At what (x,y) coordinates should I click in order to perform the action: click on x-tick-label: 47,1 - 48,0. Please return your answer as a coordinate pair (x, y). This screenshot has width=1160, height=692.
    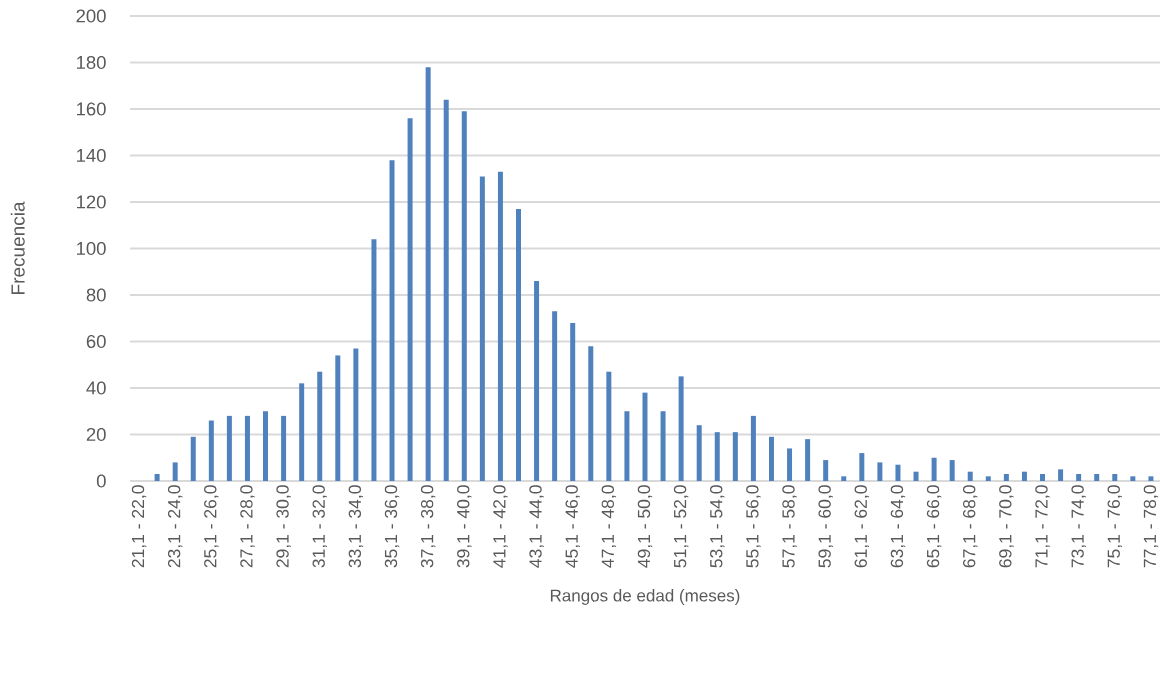
    Looking at the image, I should click on (609, 526).